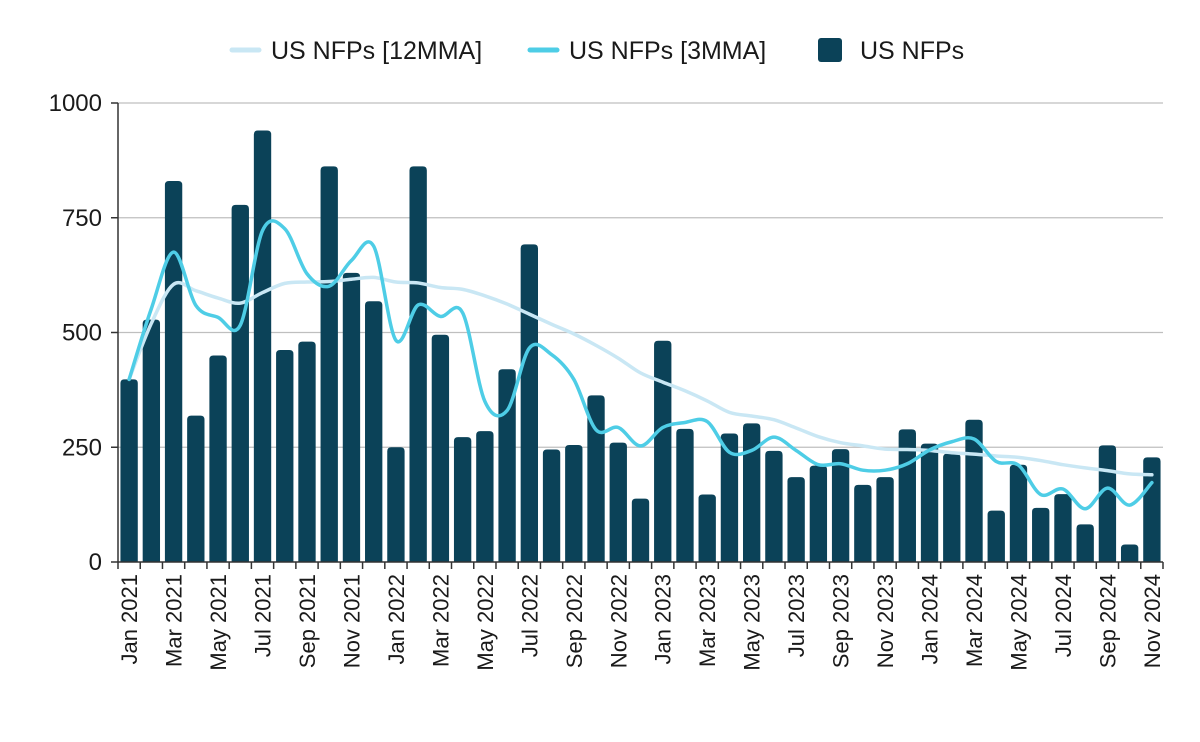 The height and width of the screenshot is (742, 1200). What do you see at coordinates (1063, 615) in the screenshot?
I see `x-tick-label: Jul 2024` at bounding box center [1063, 615].